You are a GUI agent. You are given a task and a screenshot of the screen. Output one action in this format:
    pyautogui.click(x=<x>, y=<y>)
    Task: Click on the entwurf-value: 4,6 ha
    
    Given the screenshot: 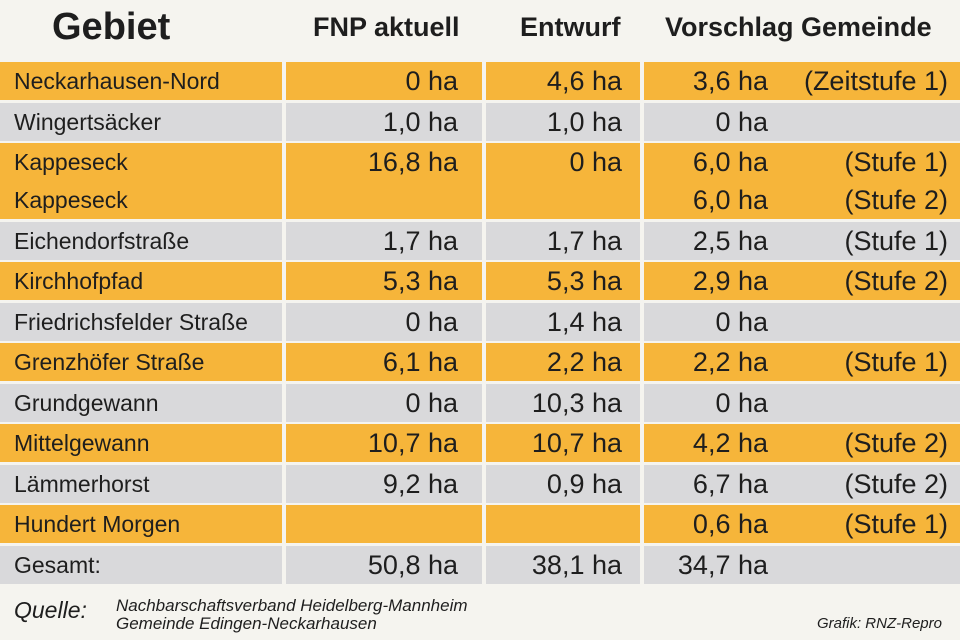 What is the action you would take?
    pyautogui.click(x=584, y=81)
    